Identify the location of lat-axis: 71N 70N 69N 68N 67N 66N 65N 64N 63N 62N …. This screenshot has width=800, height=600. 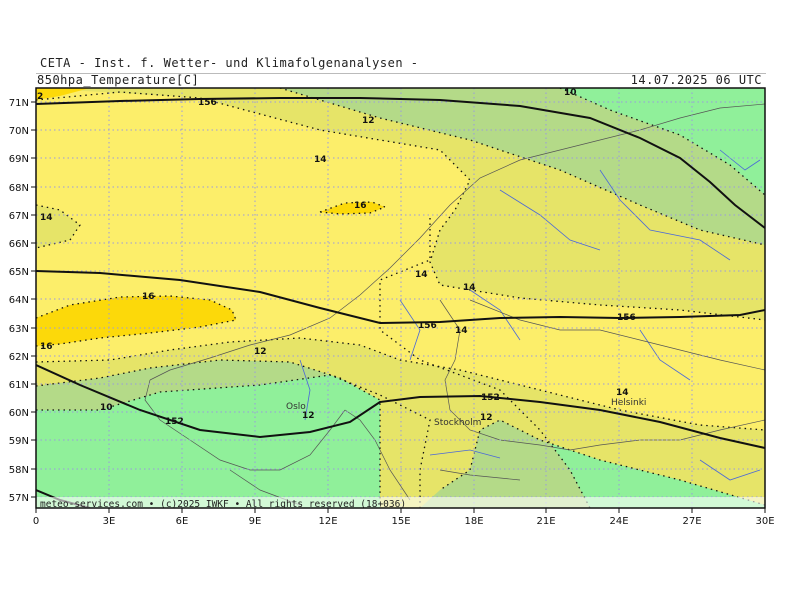
(22, 301).